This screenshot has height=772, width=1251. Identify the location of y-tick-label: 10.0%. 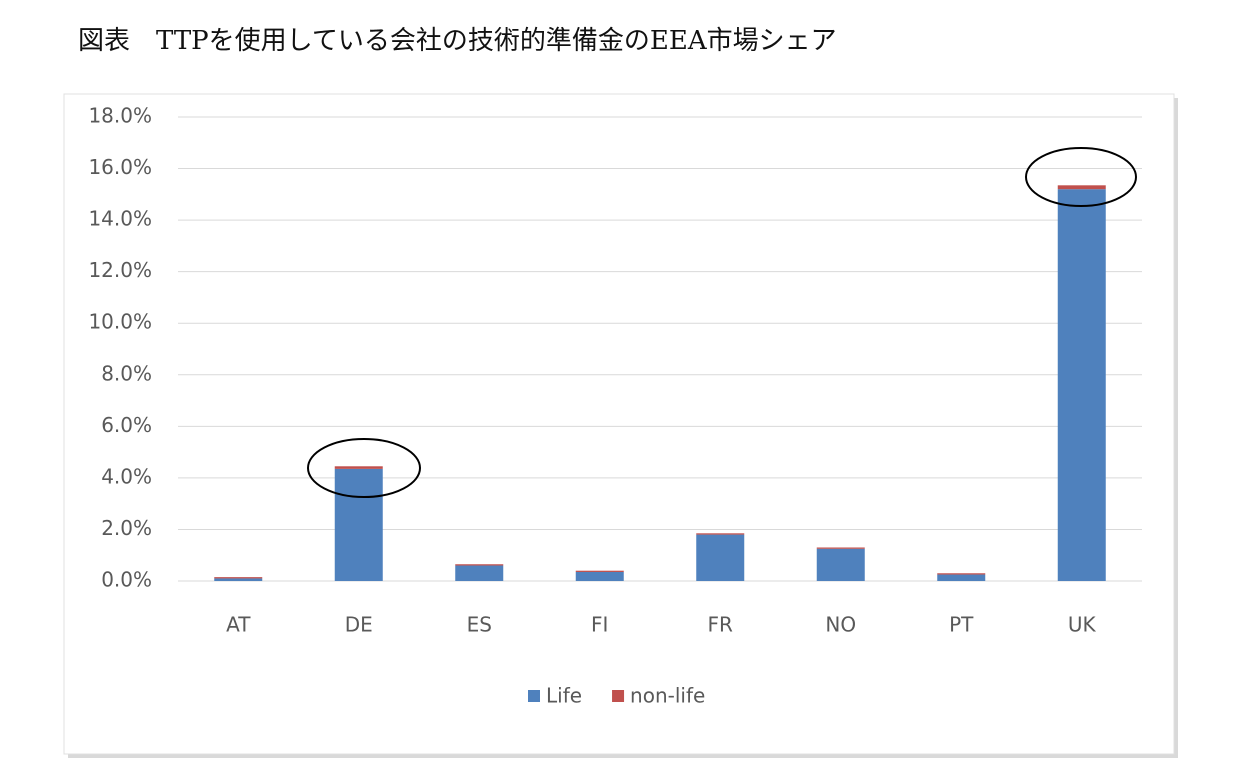
(120, 322).